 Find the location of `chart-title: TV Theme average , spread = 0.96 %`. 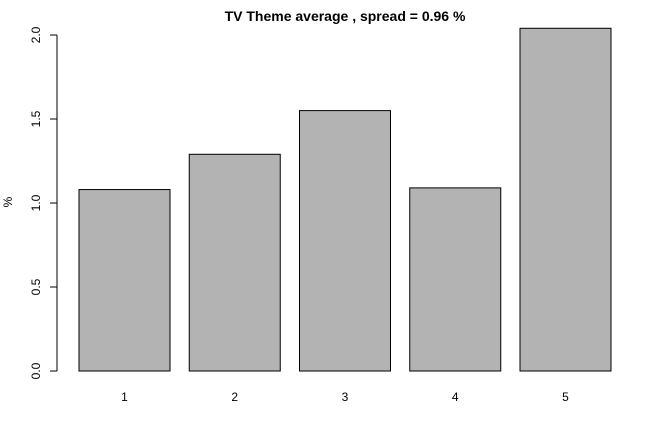

chart-title: TV Theme average , spread = 0.96 % is located at coordinates (345, 16).